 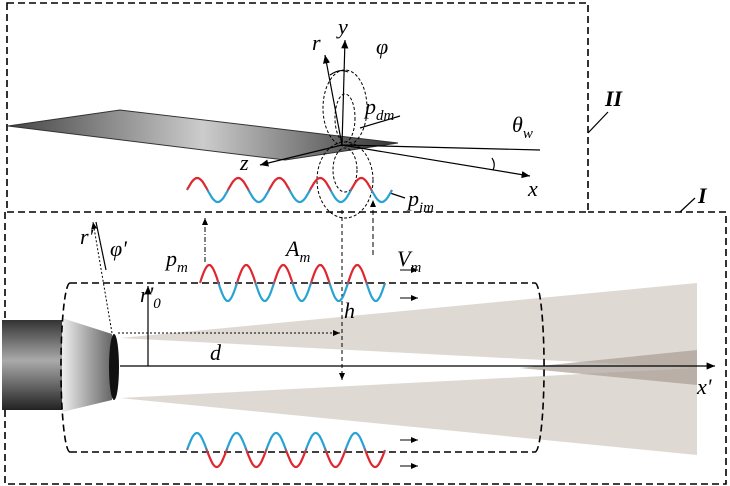 What do you see at coordinates (426, 208) in the screenshot?
I see `label-sub: im` at bounding box center [426, 208].